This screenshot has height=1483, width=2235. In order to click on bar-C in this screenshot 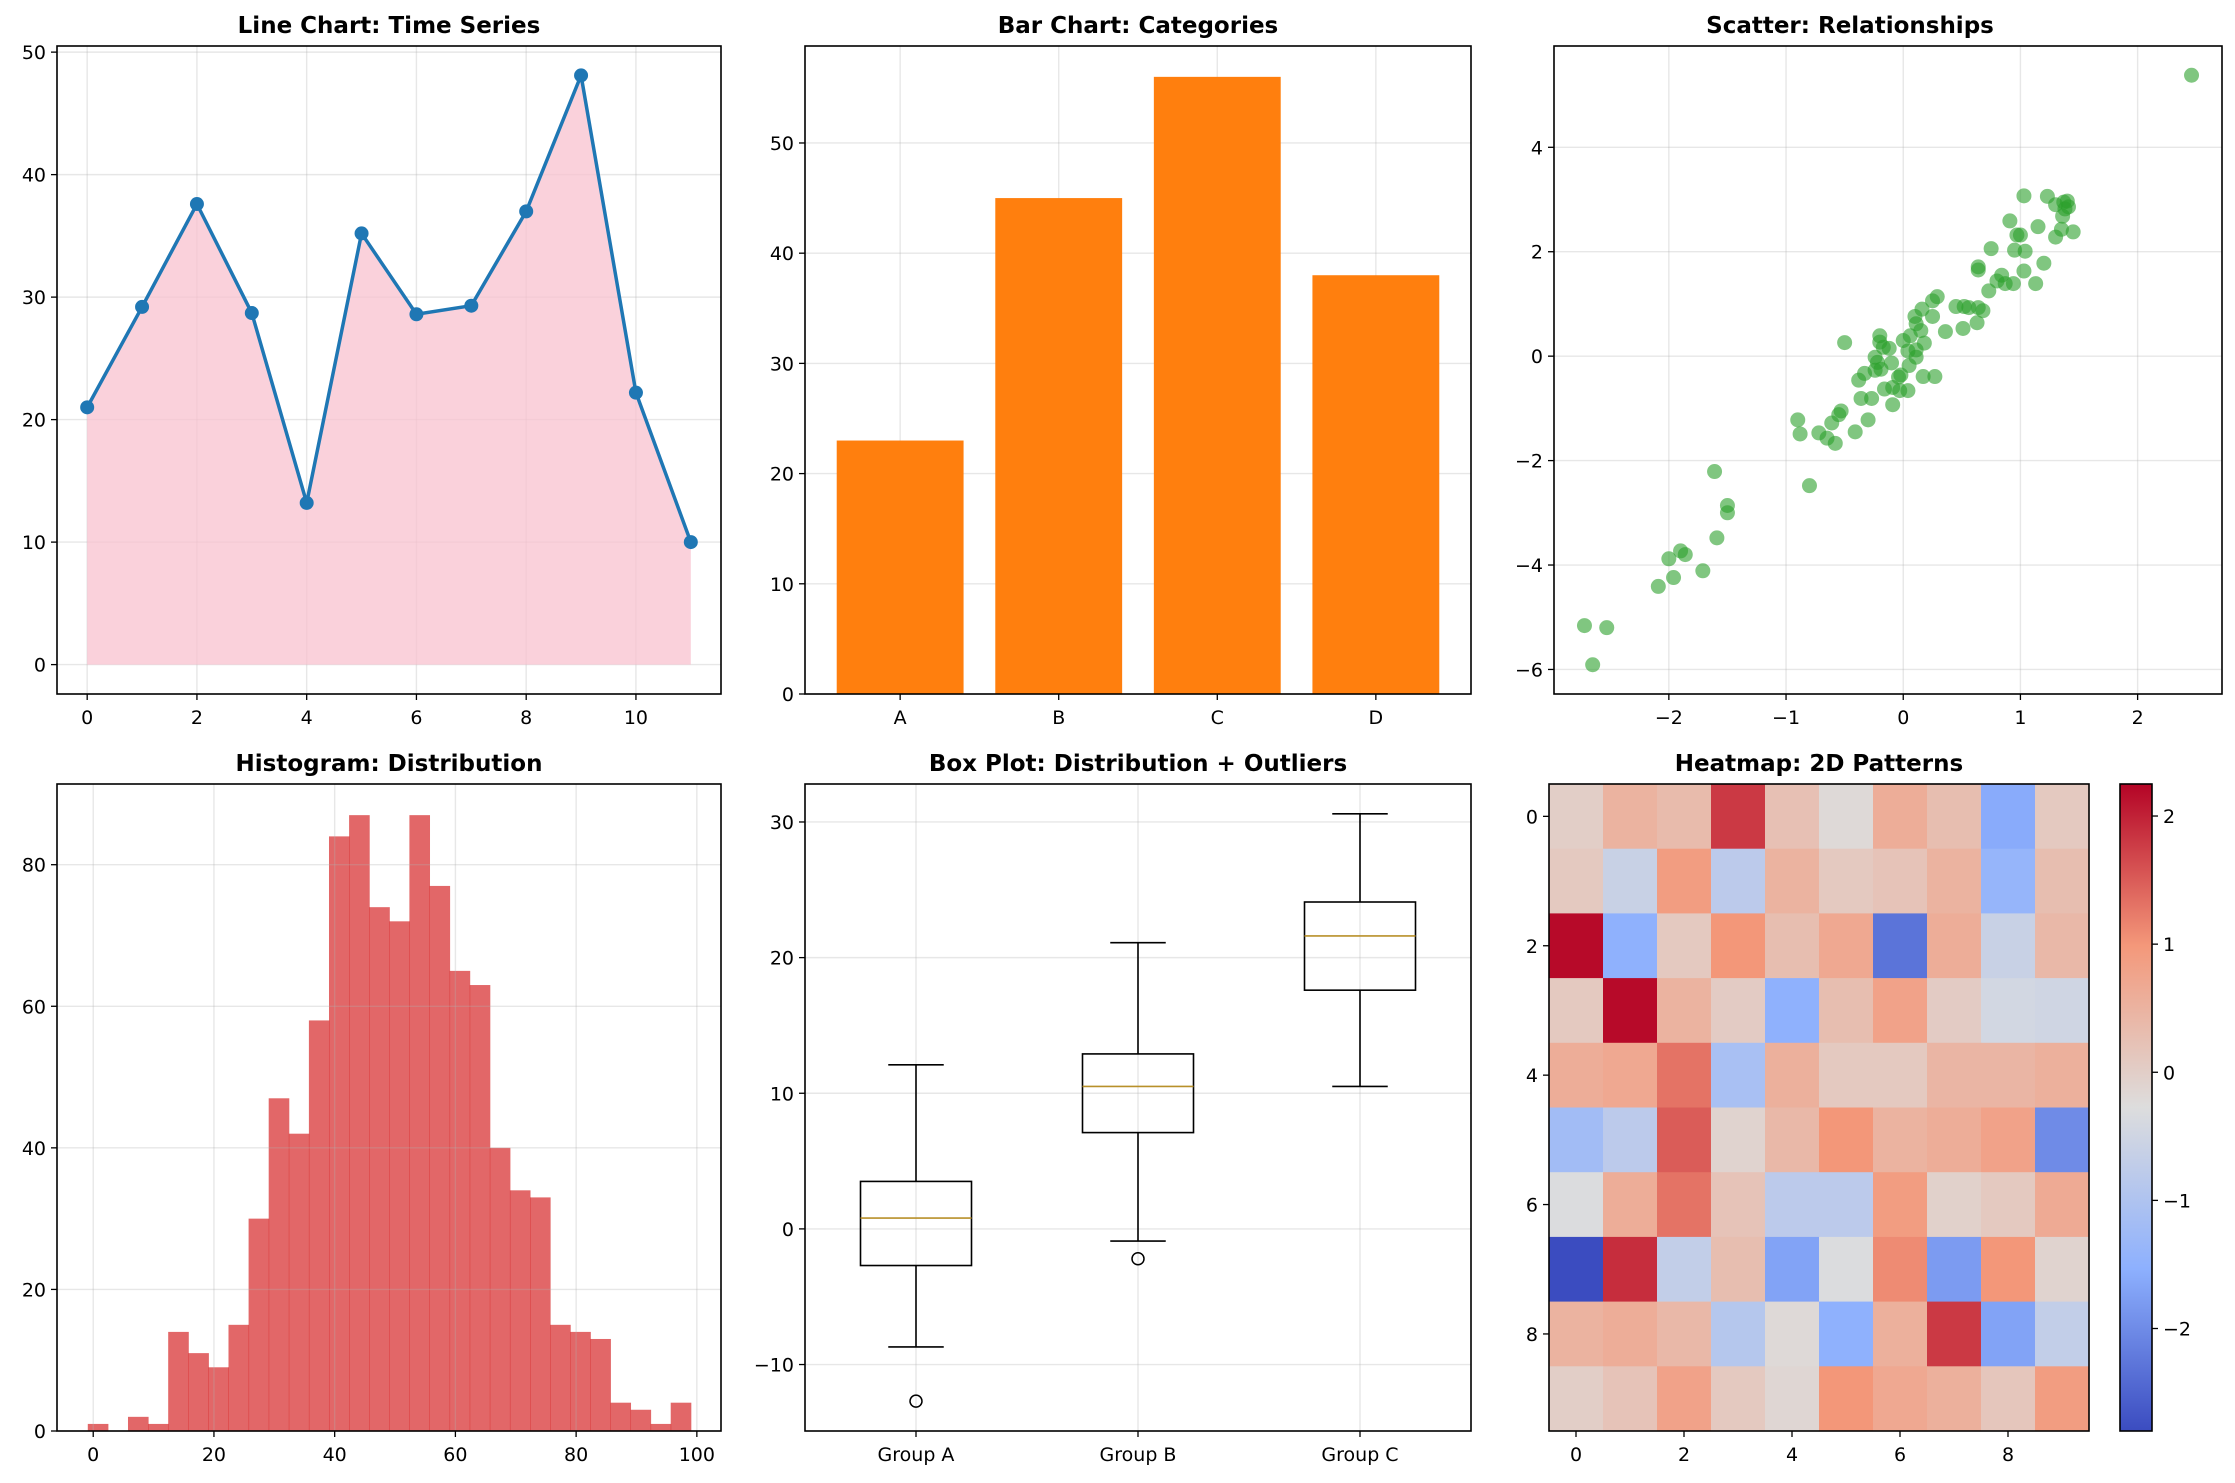, I will do `click(1217, 385)`.